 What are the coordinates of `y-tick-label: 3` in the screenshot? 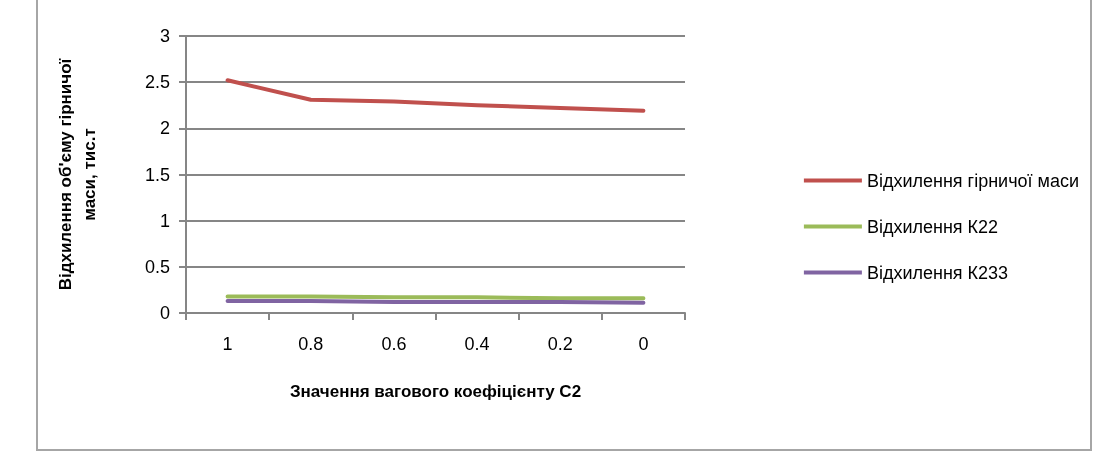 It's located at (164, 36).